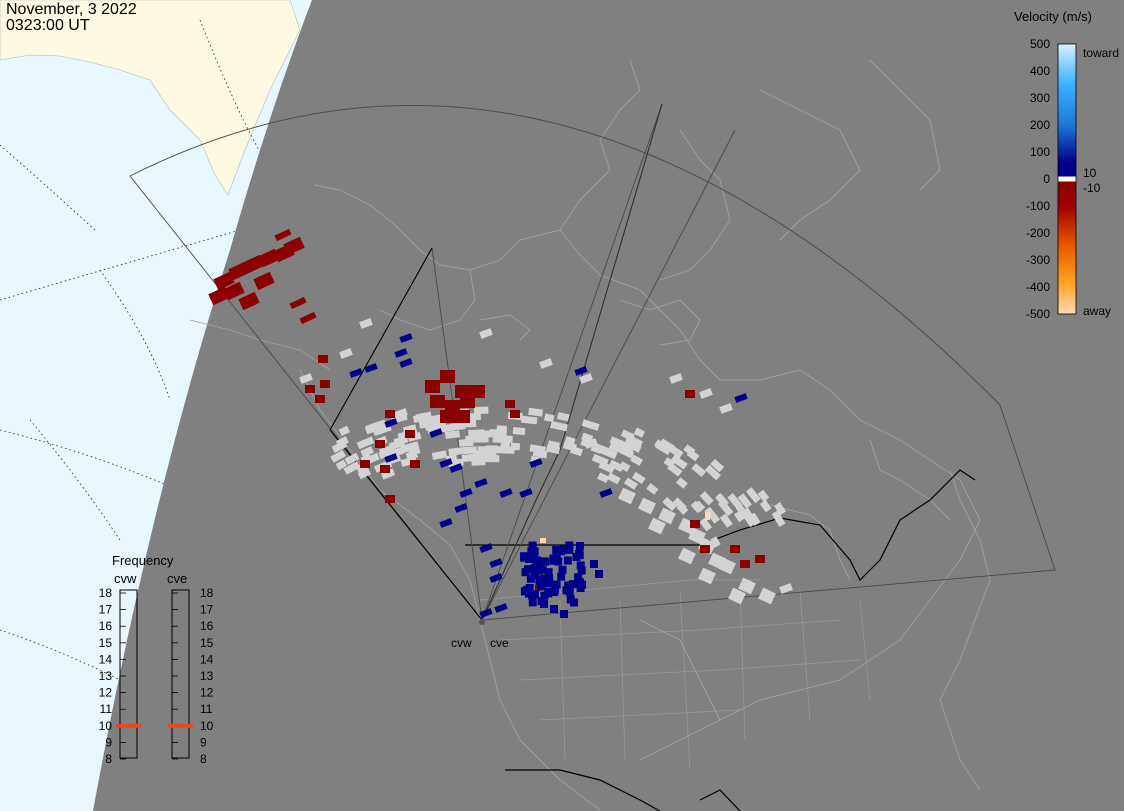  Describe the element at coordinates (1090, 173) in the screenshot. I see `legend-mid-positive: 10` at that location.